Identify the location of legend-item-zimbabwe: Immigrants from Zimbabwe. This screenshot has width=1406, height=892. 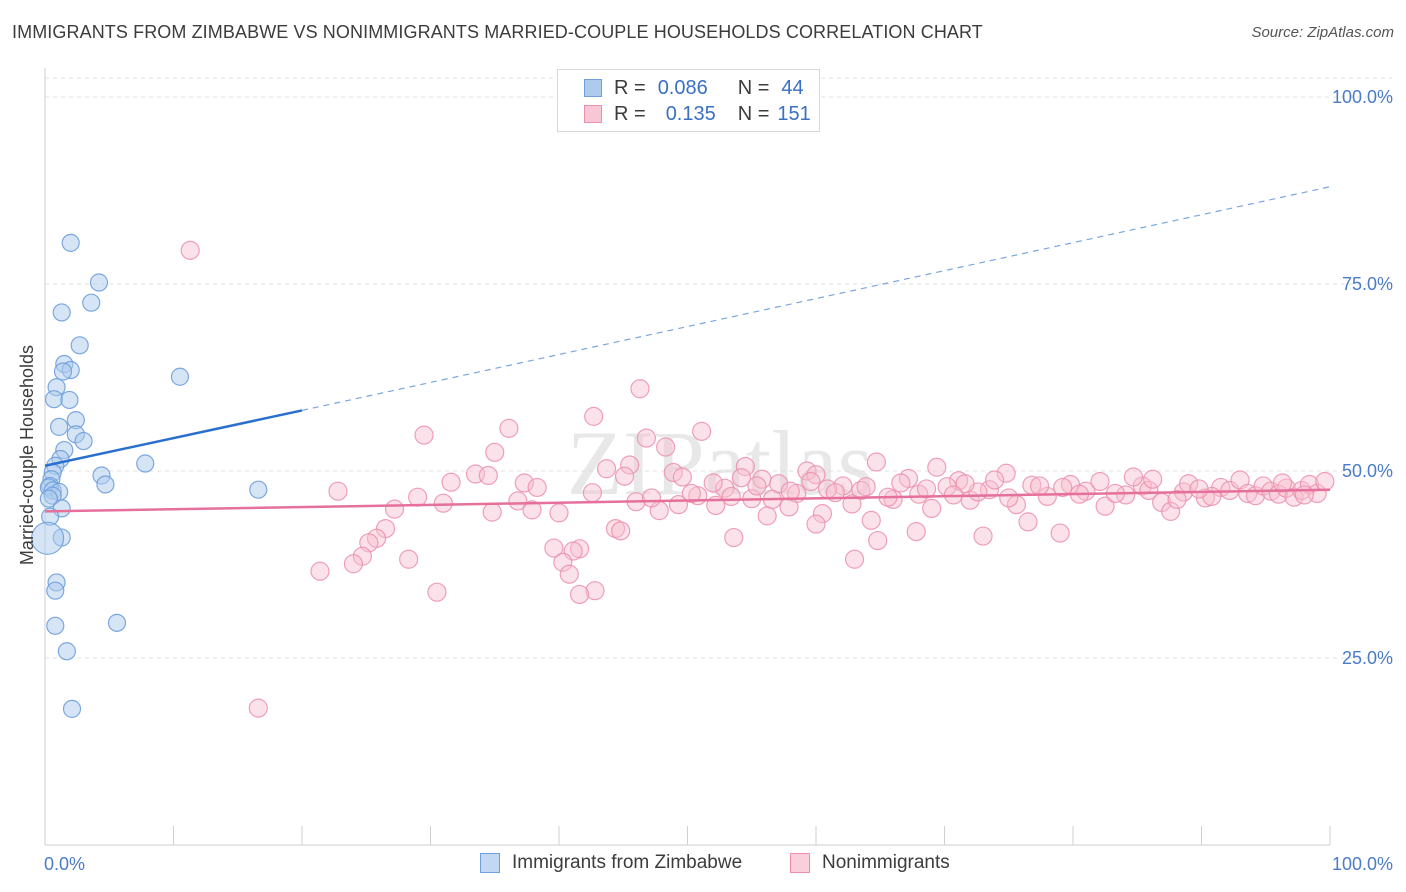
(611, 863).